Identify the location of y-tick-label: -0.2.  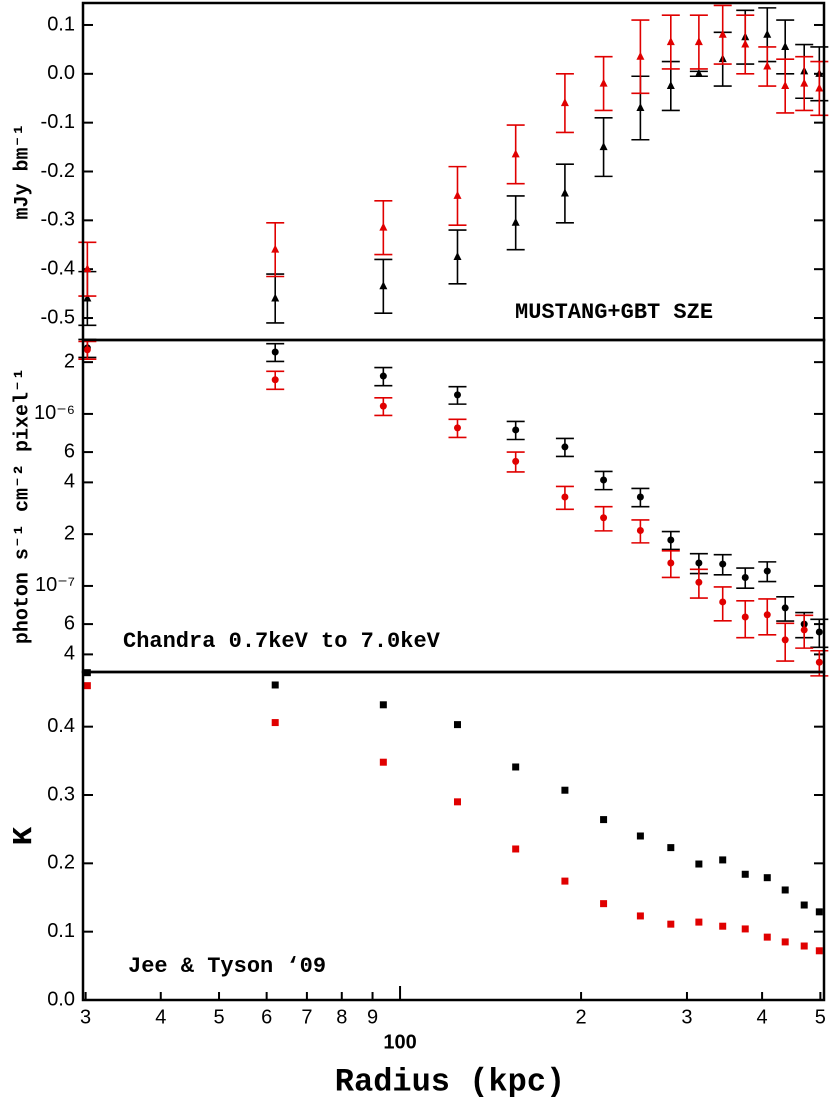
(58, 171).